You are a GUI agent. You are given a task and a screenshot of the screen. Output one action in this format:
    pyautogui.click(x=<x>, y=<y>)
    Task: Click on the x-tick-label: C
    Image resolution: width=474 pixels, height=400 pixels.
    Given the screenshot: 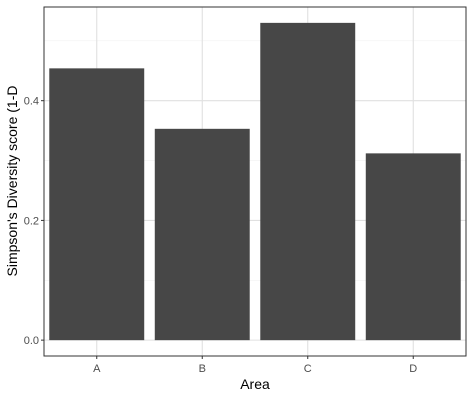 What is the action you would take?
    pyautogui.click(x=308, y=369)
    